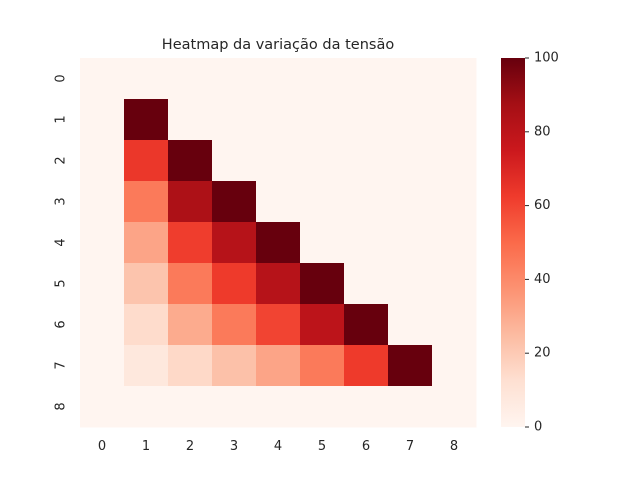 This screenshot has width=640, height=480. Describe the element at coordinates (454, 446) in the screenshot. I see `x-tick-label: 8` at that location.